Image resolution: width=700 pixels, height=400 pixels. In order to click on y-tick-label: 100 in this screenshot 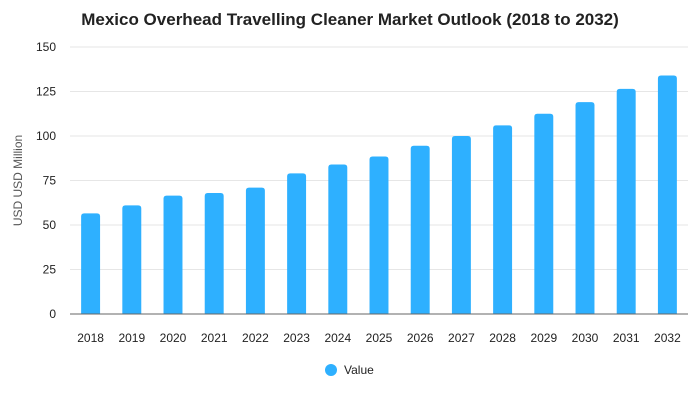, I will do `click(46, 136)`.